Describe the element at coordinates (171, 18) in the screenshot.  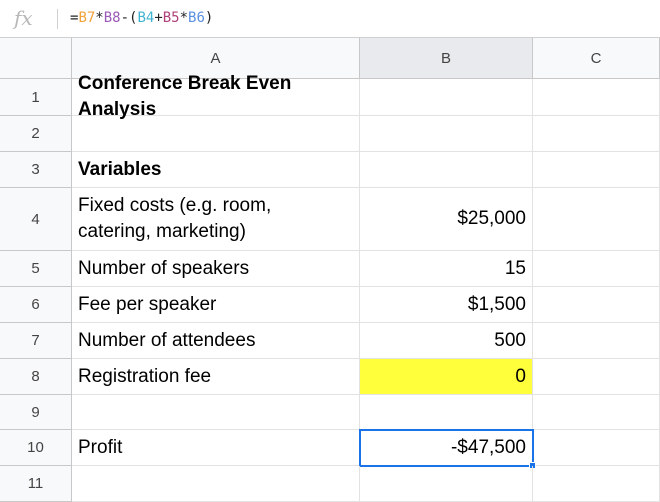
I see `formula-token: B5` at that location.